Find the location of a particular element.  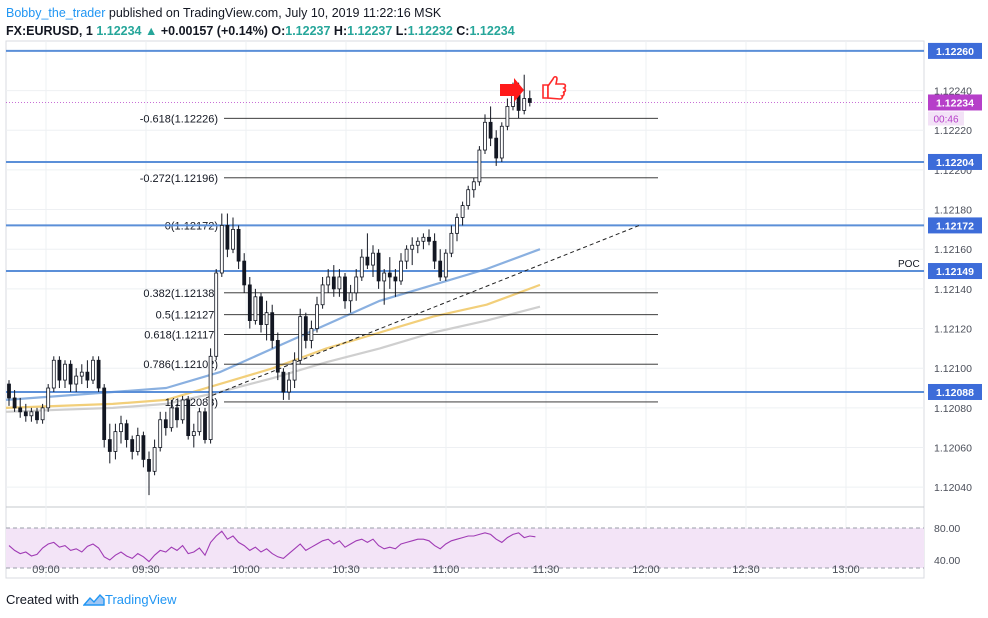

rsi-pane: 80.00 40.00 is located at coordinates (483, 546).